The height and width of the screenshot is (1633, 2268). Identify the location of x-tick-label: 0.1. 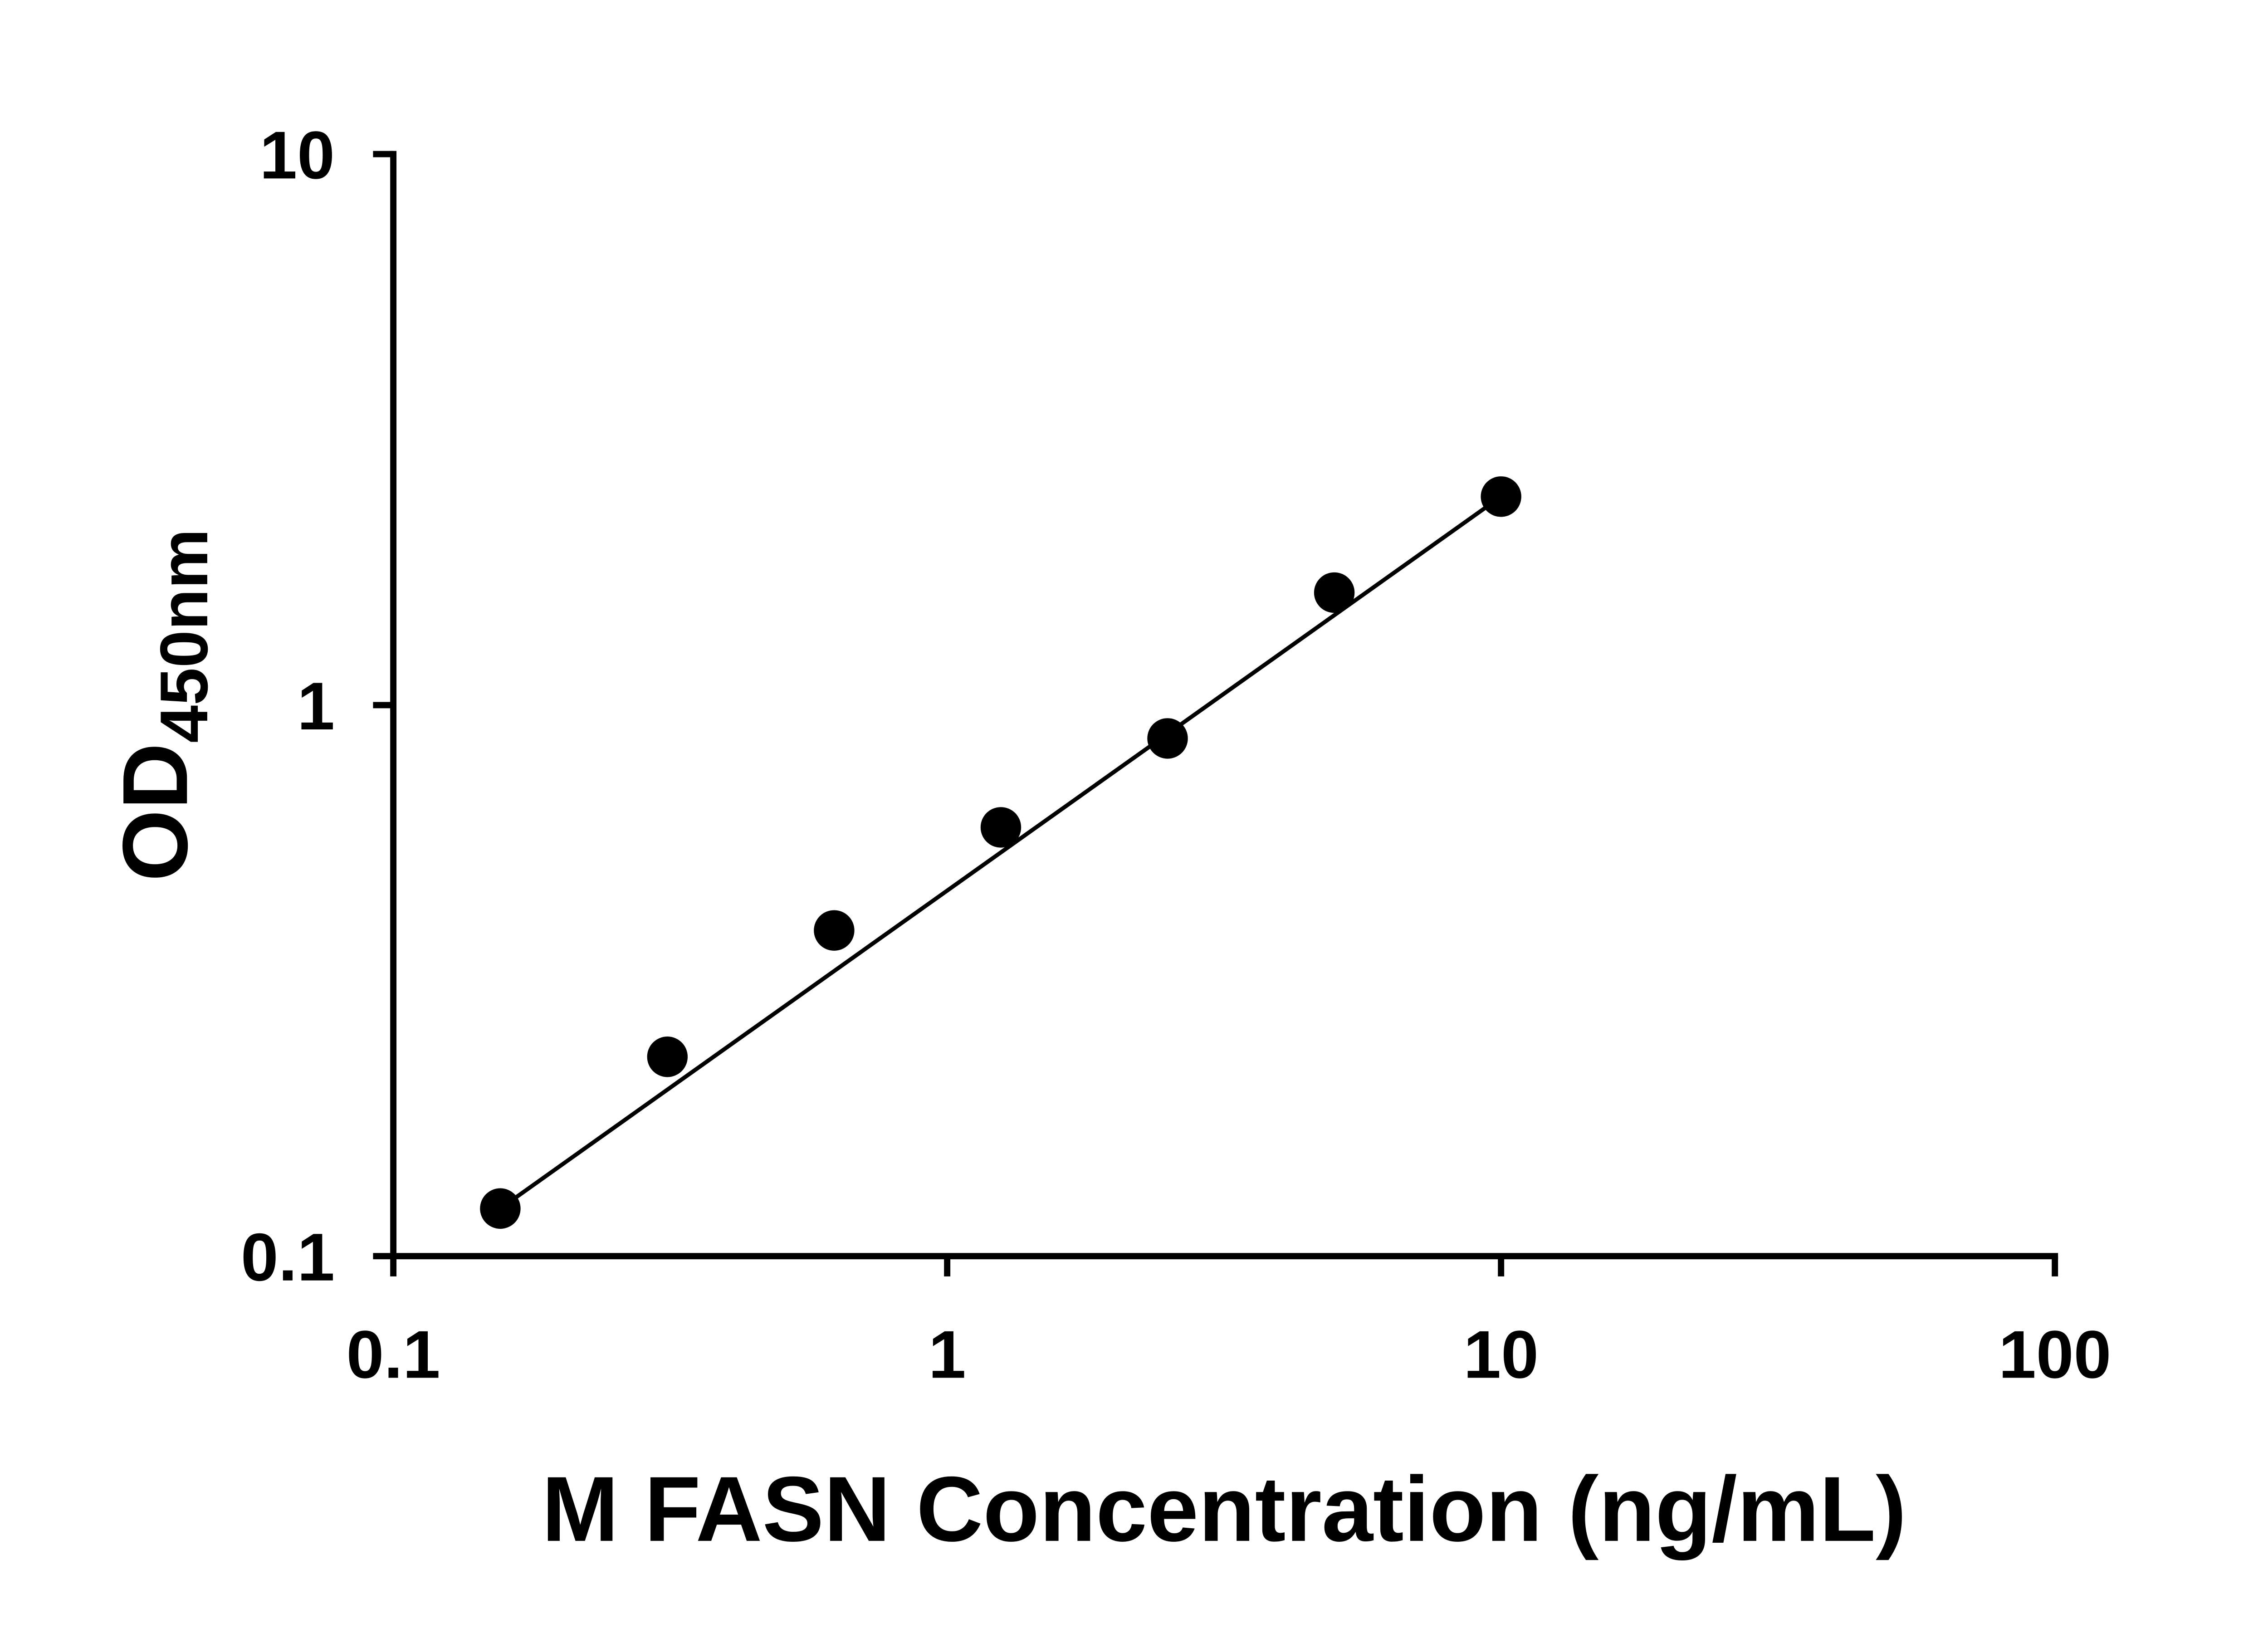
(394, 1354).